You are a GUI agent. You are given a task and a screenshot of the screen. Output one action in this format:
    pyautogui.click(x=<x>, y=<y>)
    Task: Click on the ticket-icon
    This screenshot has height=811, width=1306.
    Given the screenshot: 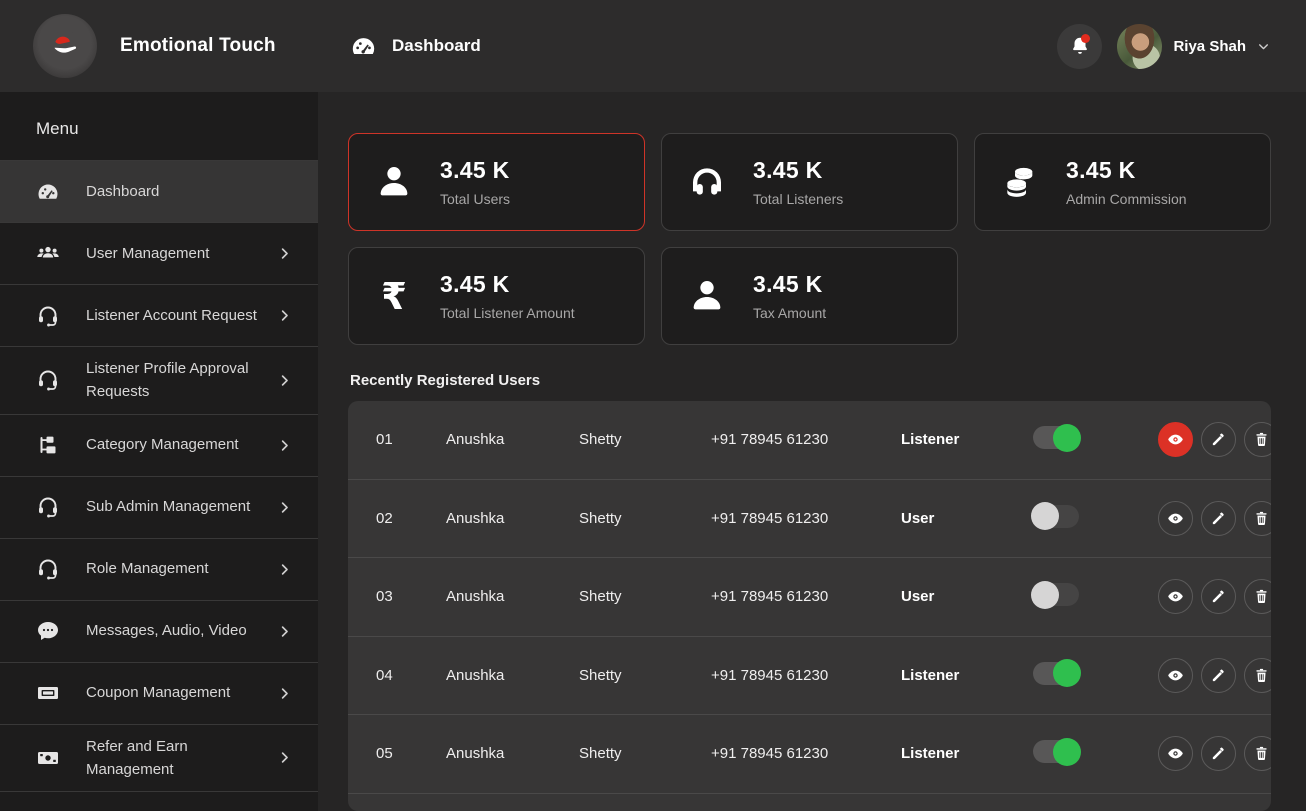 What is the action you would take?
    pyautogui.click(x=48, y=693)
    